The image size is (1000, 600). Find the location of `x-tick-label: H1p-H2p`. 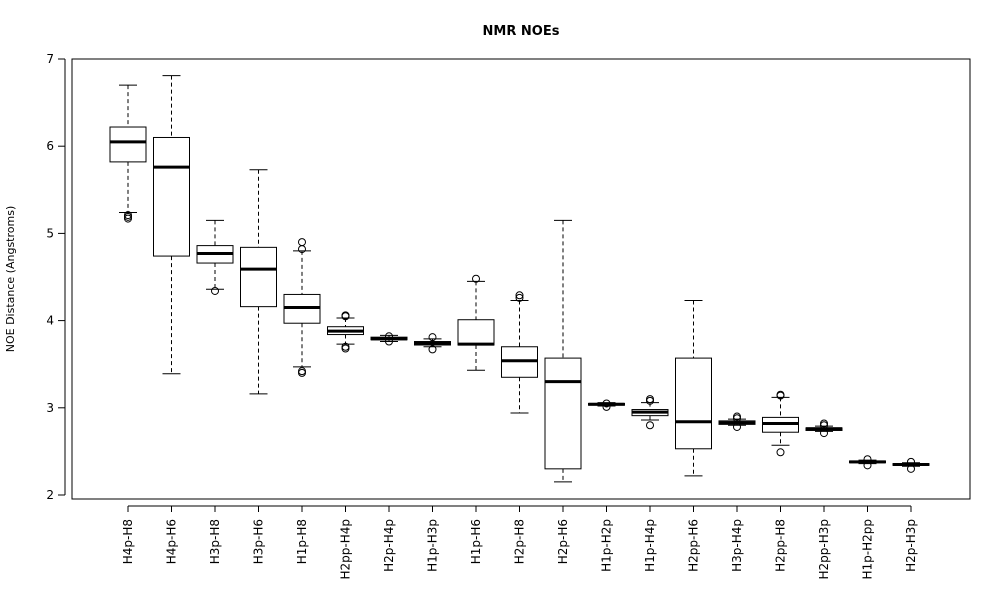

x-tick-label: H1p-H2p is located at coordinates (607, 545).